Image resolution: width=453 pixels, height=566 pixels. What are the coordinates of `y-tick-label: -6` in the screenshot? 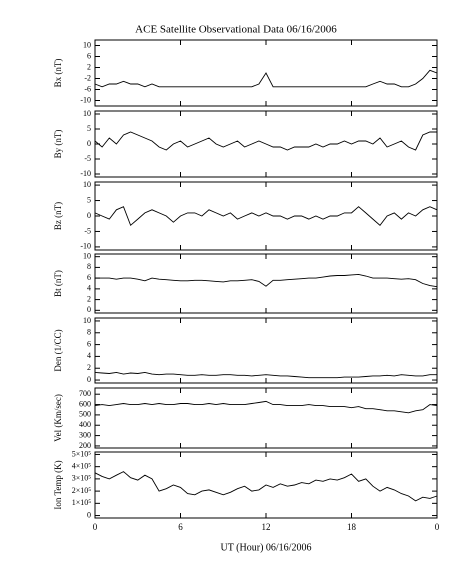 It's located at (87, 88).